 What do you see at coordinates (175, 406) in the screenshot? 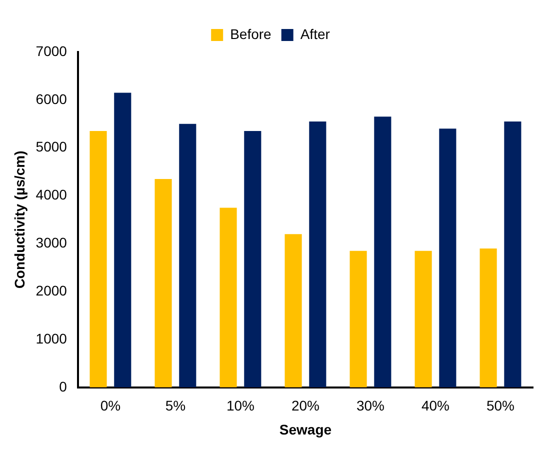
I see `x-tick-label: 5%` at bounding box center [175, 406].